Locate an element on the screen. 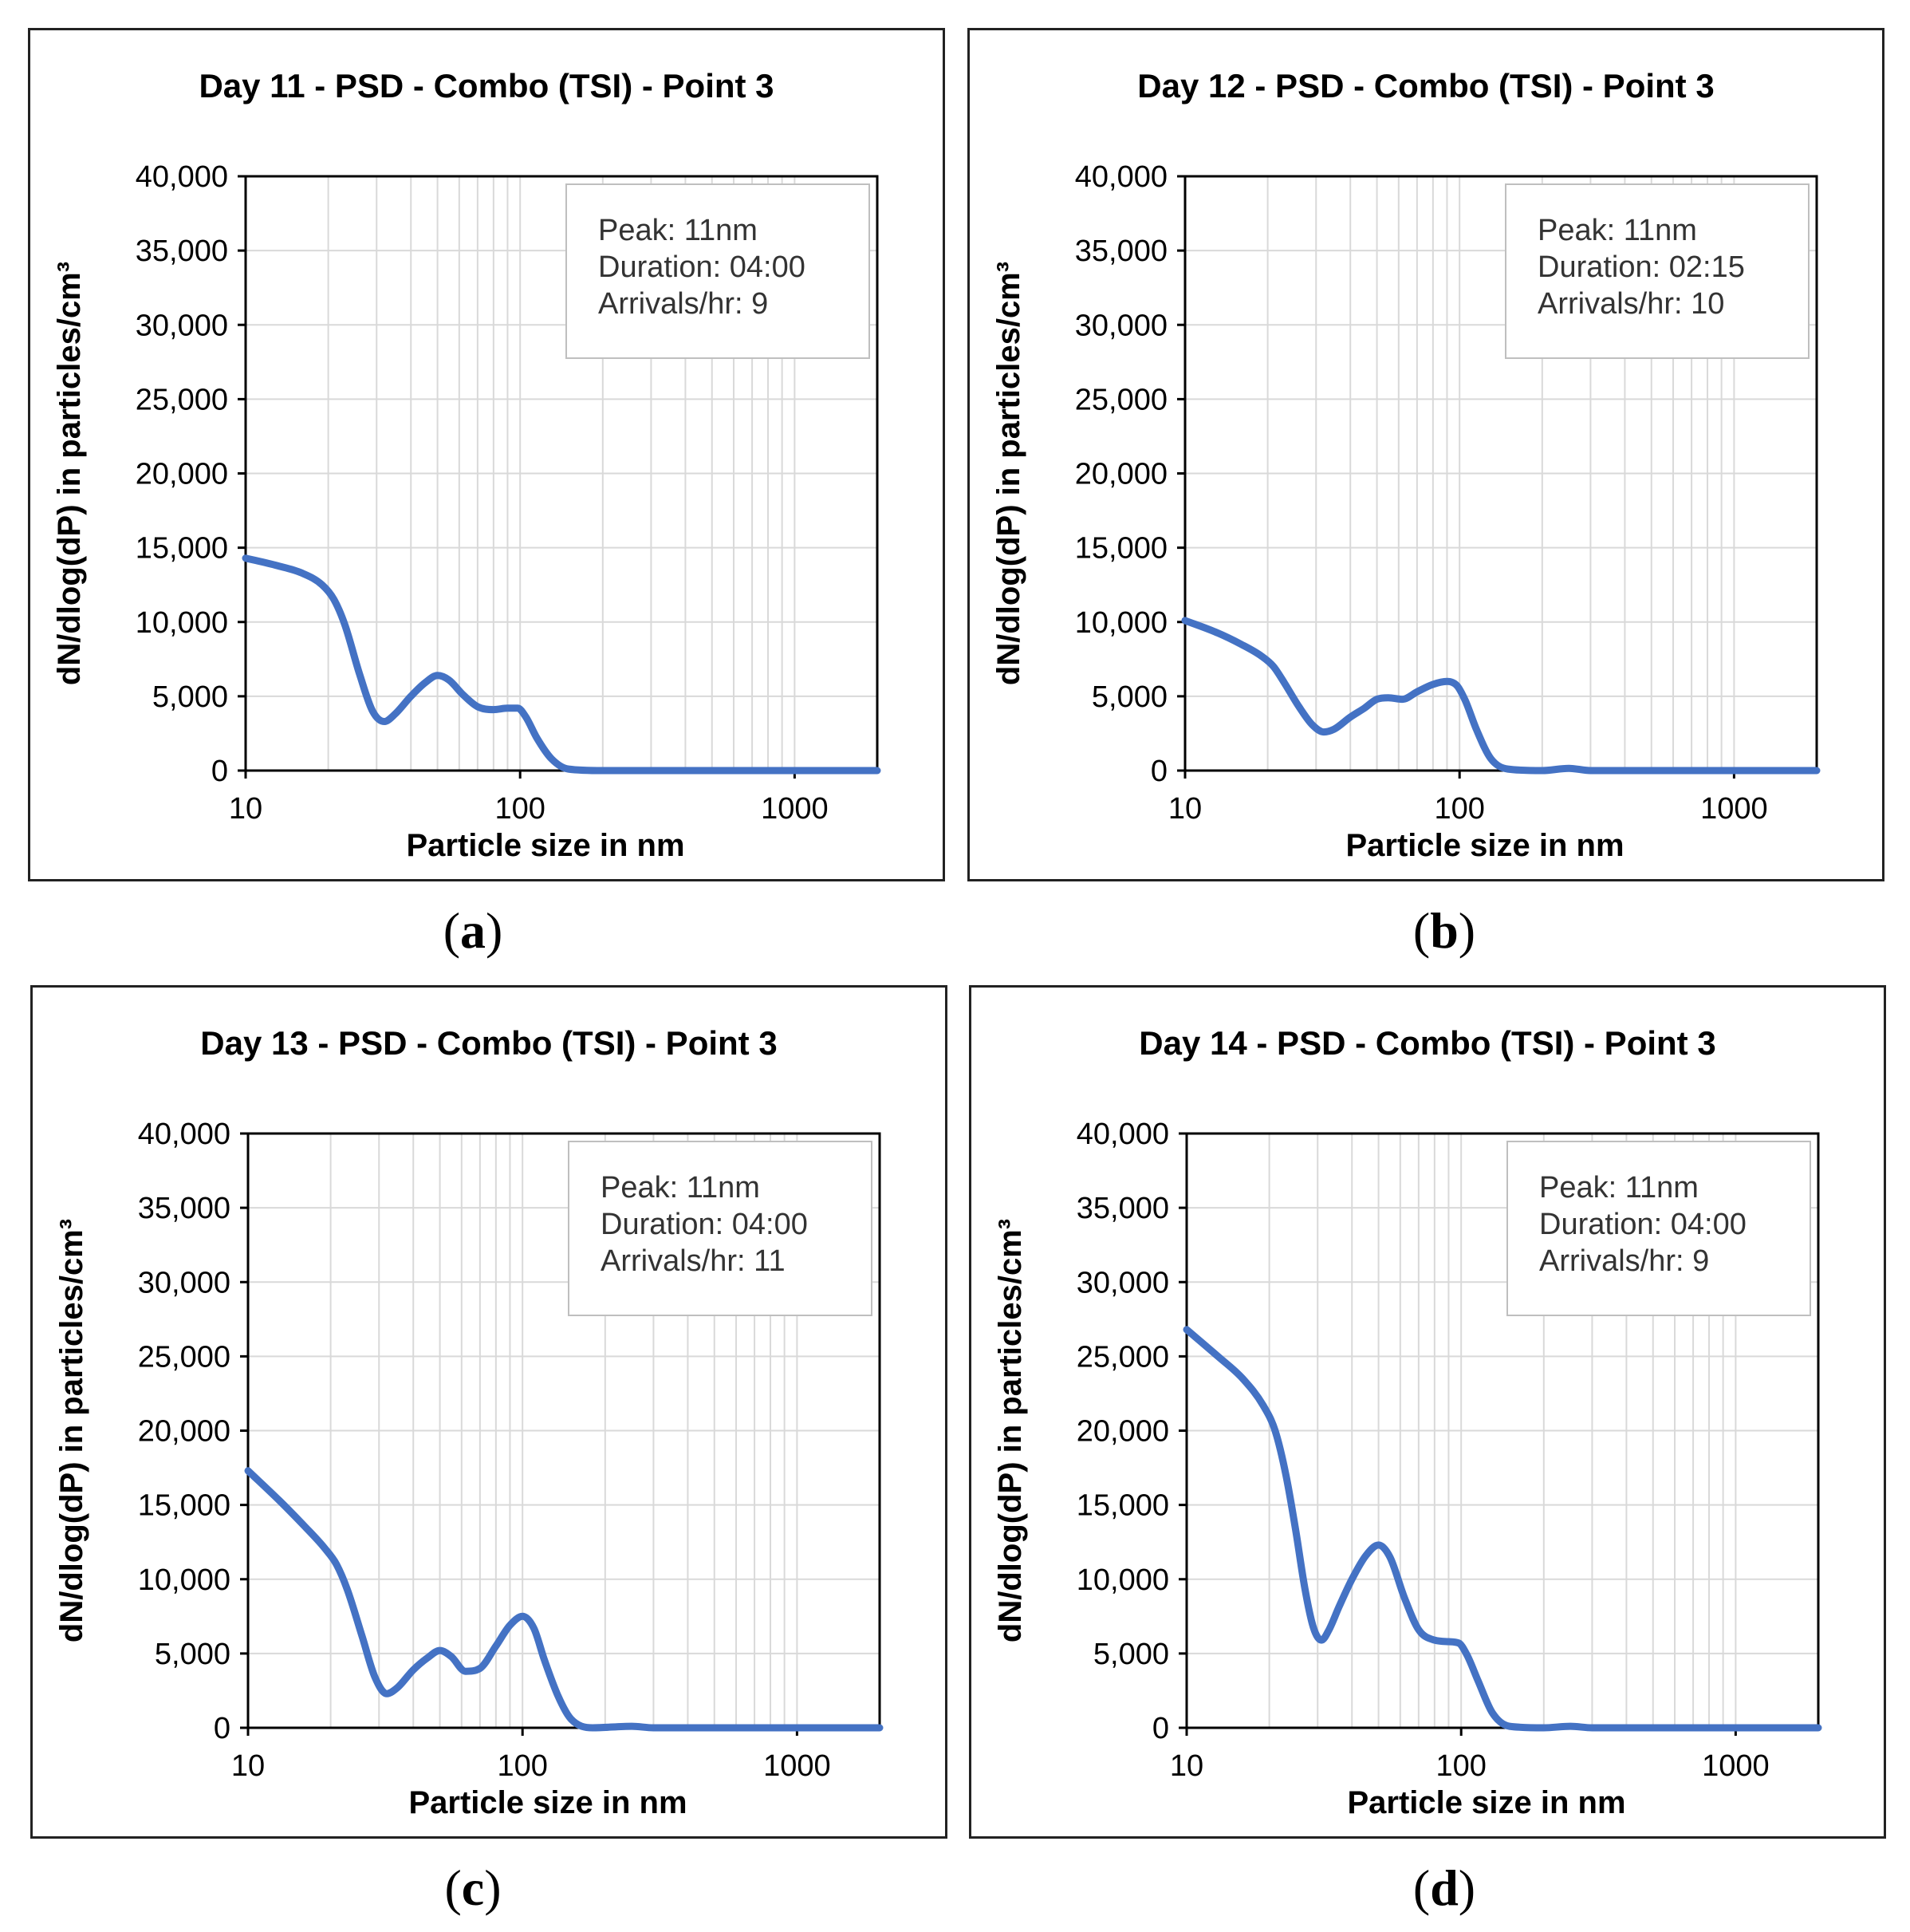 The width and height of the screenshot is (1910, 1932). chart-title: Day 12 - PSD - Combo (TSI) - Point 3 is located at coordinates (1425, 86).